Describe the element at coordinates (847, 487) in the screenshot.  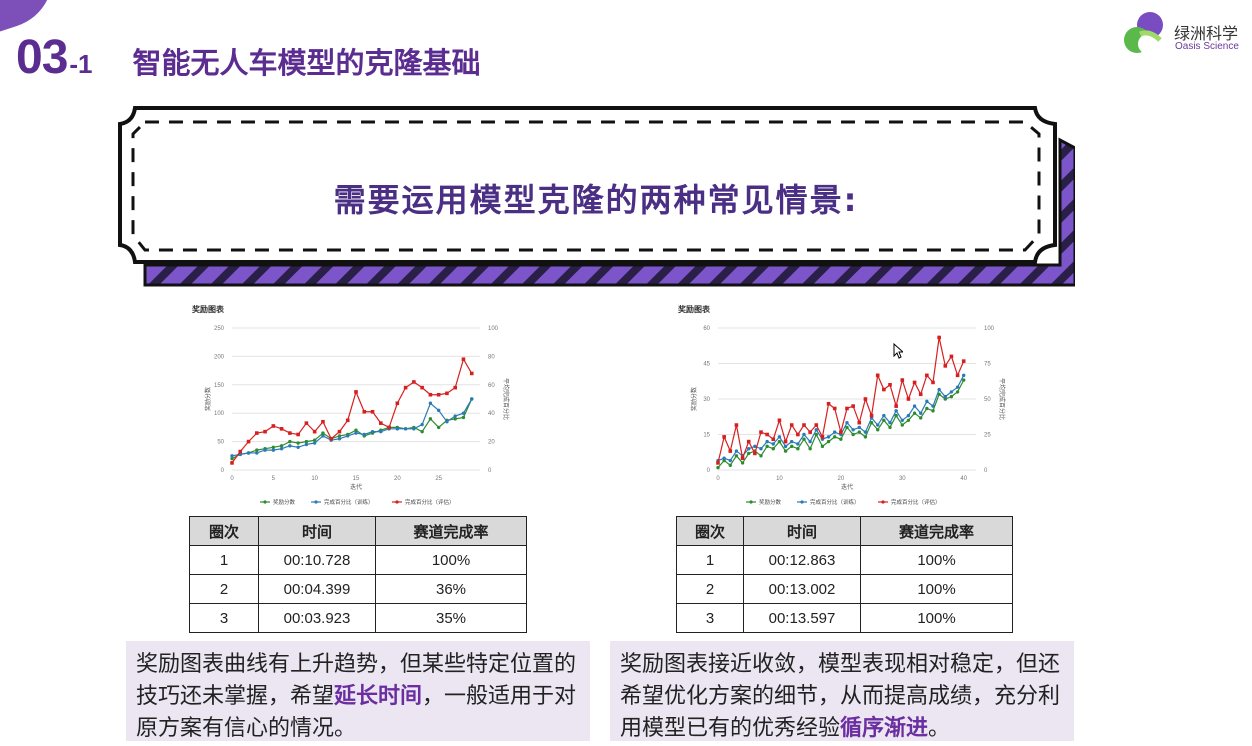
I see `x-axis-label: 迭代` at that location.